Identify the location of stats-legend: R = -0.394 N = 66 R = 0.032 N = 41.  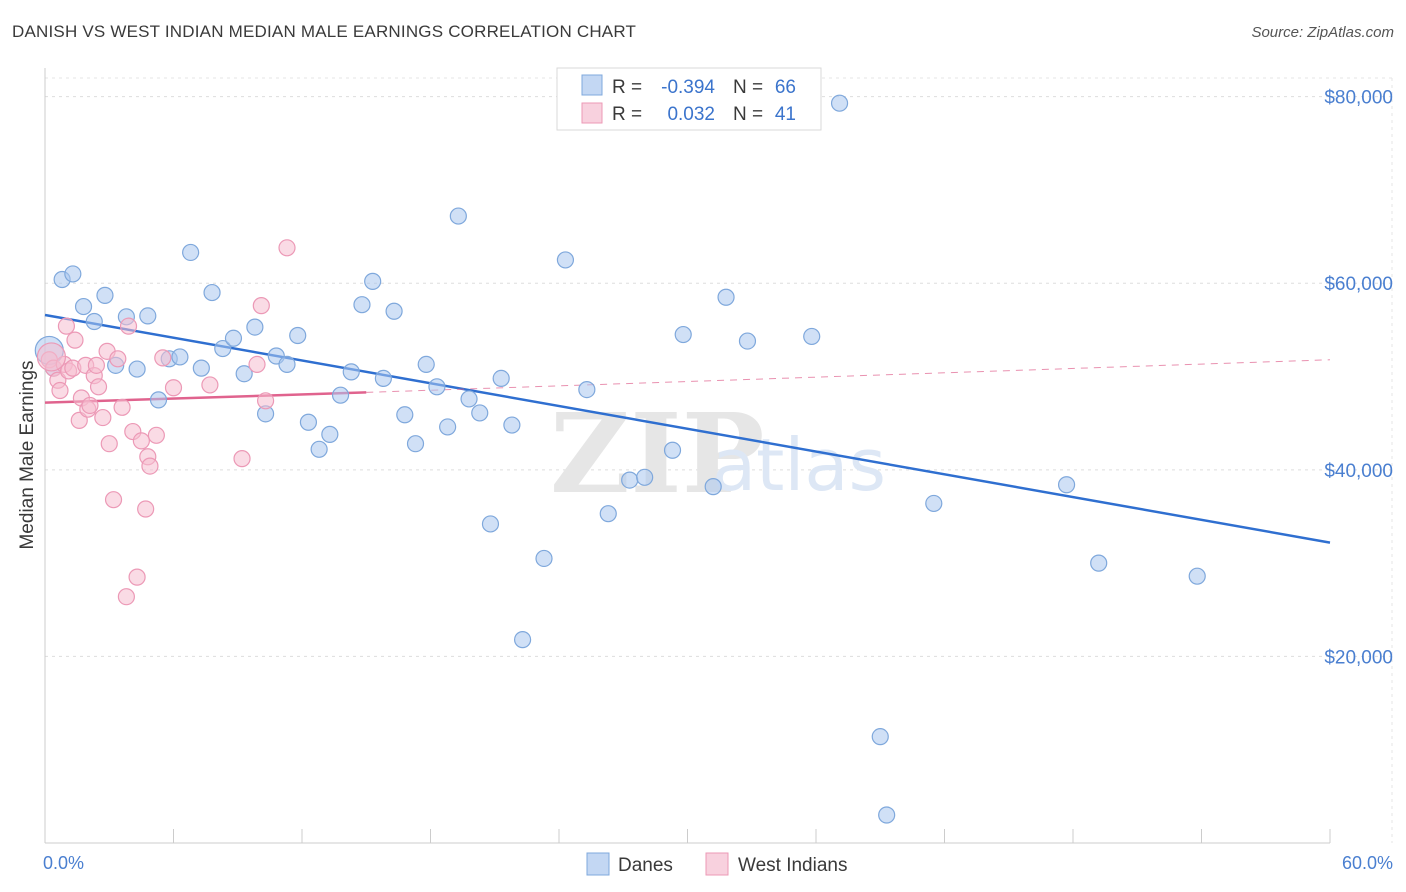
(689, 99).